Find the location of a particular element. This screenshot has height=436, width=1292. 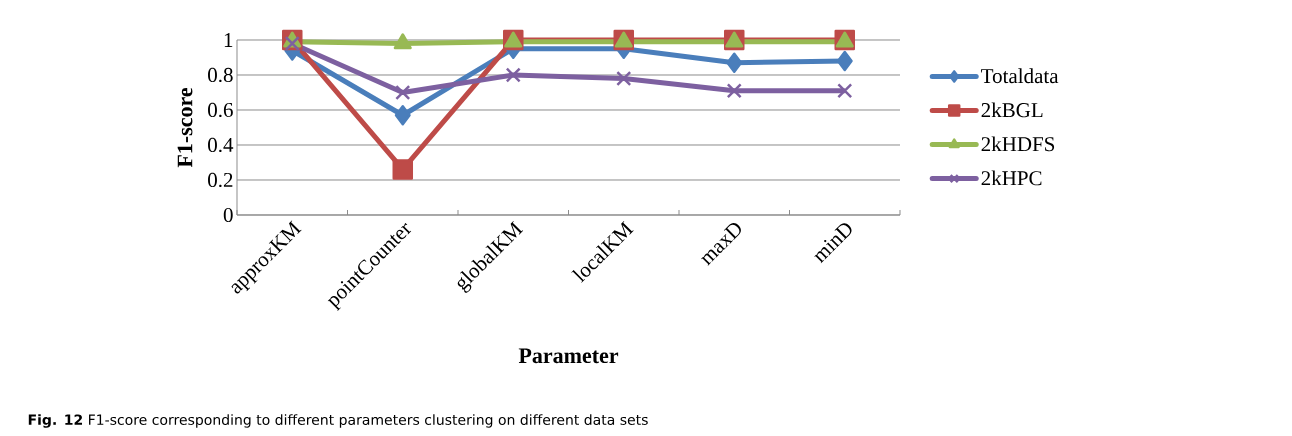

y-tick-label: 0 is located at coordinates (228, 215).